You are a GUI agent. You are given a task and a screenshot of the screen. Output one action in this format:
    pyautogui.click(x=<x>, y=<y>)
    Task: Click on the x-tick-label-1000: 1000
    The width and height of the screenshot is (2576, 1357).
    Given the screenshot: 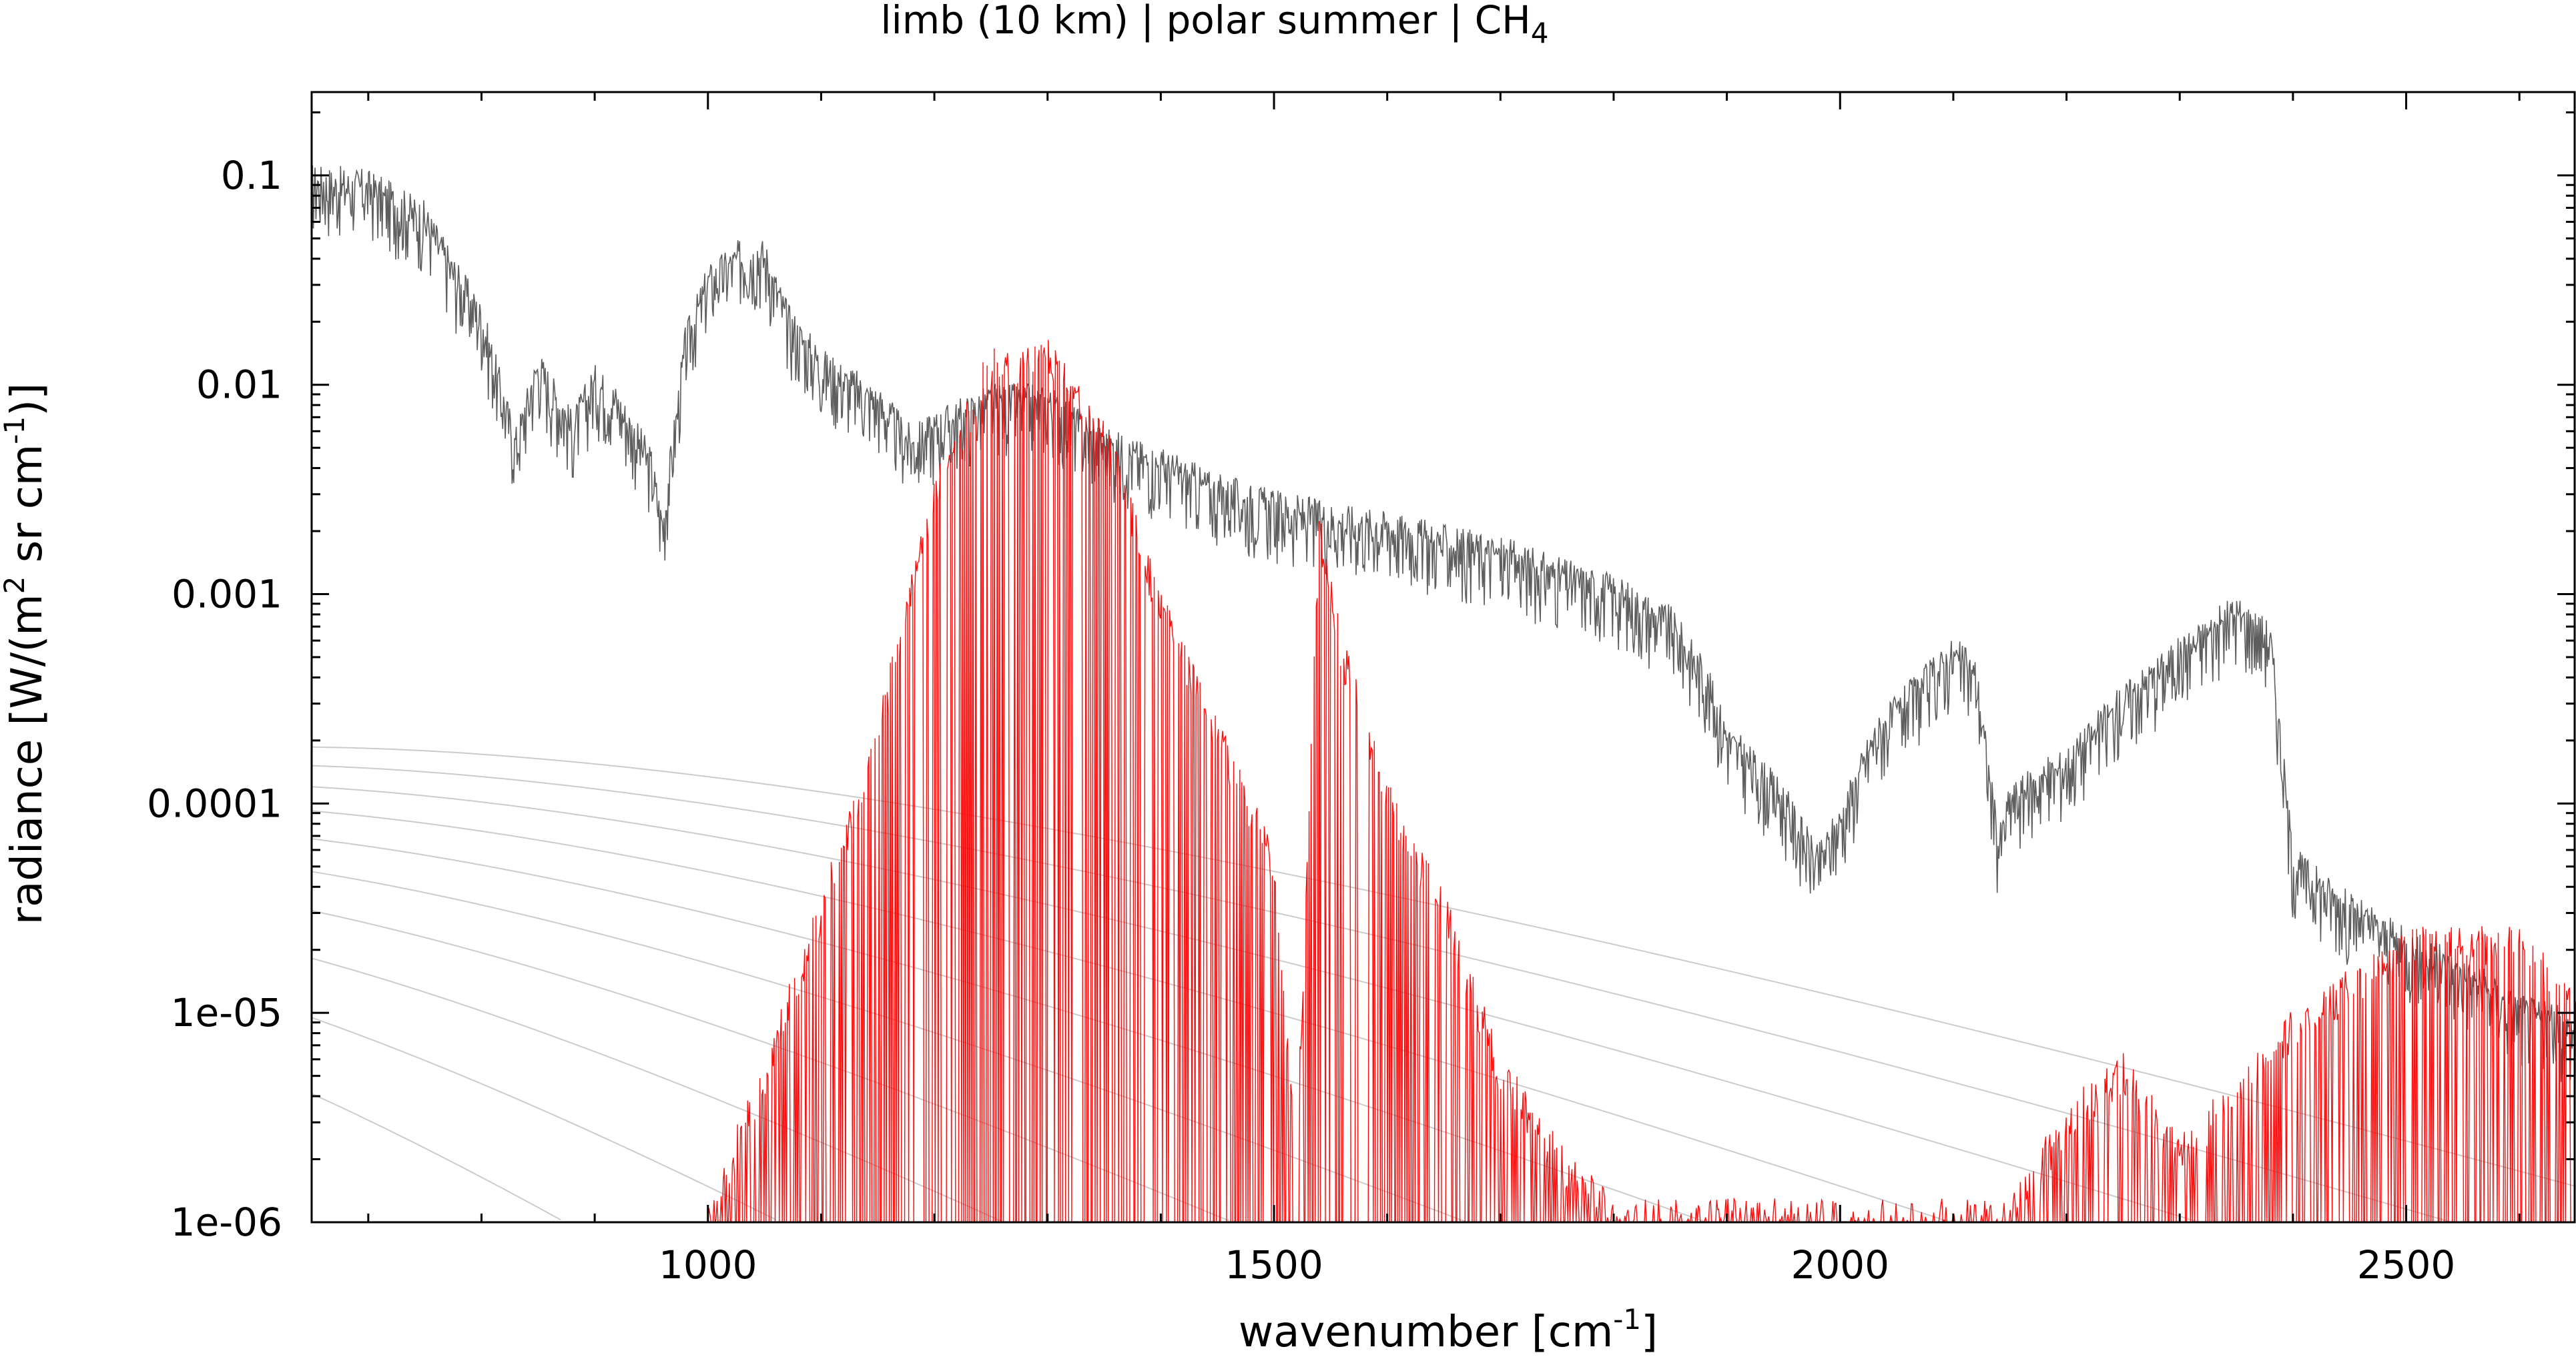 What is the action you would take?
    pyautogui.click(x=708, y=1265)
    